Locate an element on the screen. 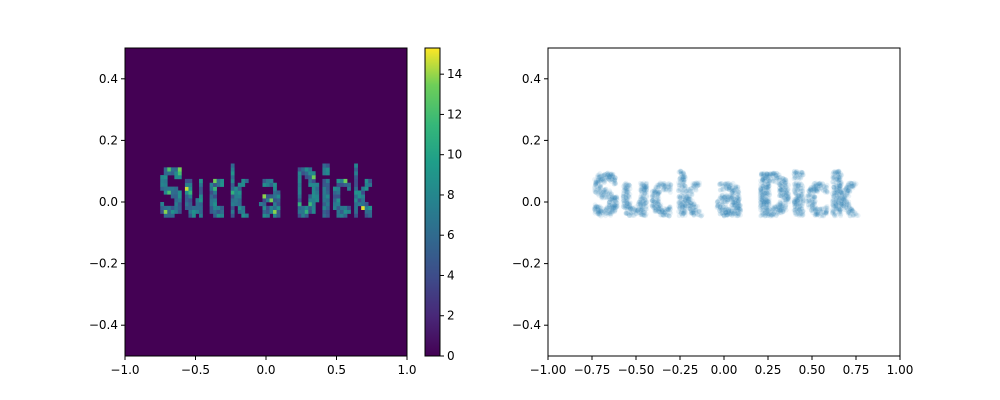  colorbar-tick-label: 6 is located at coordinates (451, 235).